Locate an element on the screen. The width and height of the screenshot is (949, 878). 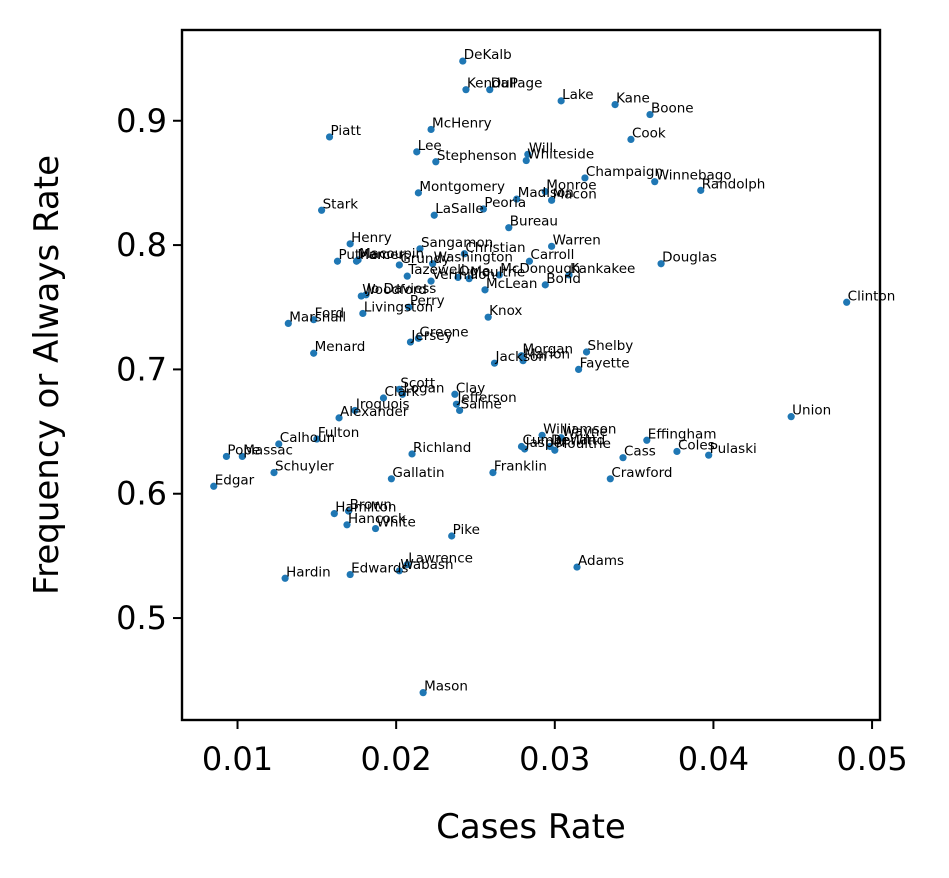
point-label: Ogle is located at coordinates (474, 271).